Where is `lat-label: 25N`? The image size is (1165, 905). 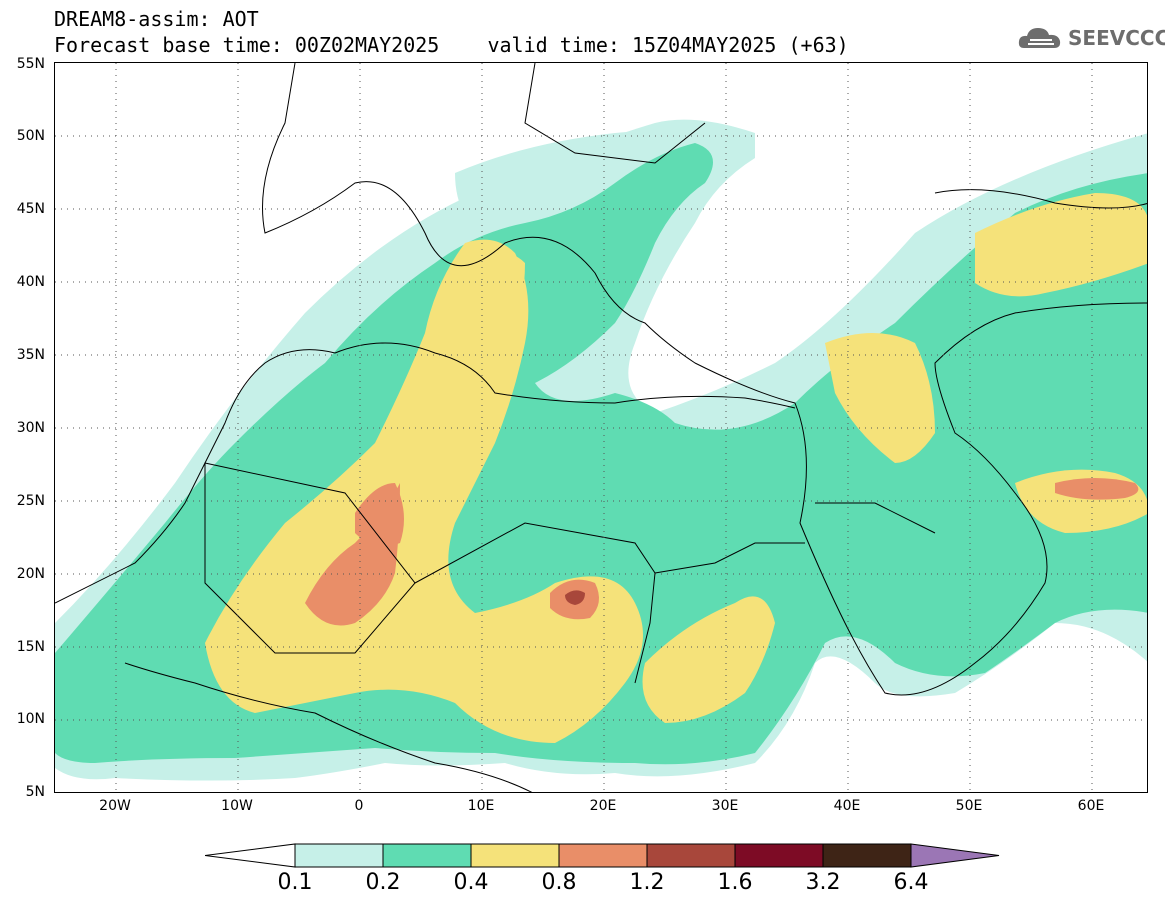 lat-label: 25N is located at coordinates (30, 501).